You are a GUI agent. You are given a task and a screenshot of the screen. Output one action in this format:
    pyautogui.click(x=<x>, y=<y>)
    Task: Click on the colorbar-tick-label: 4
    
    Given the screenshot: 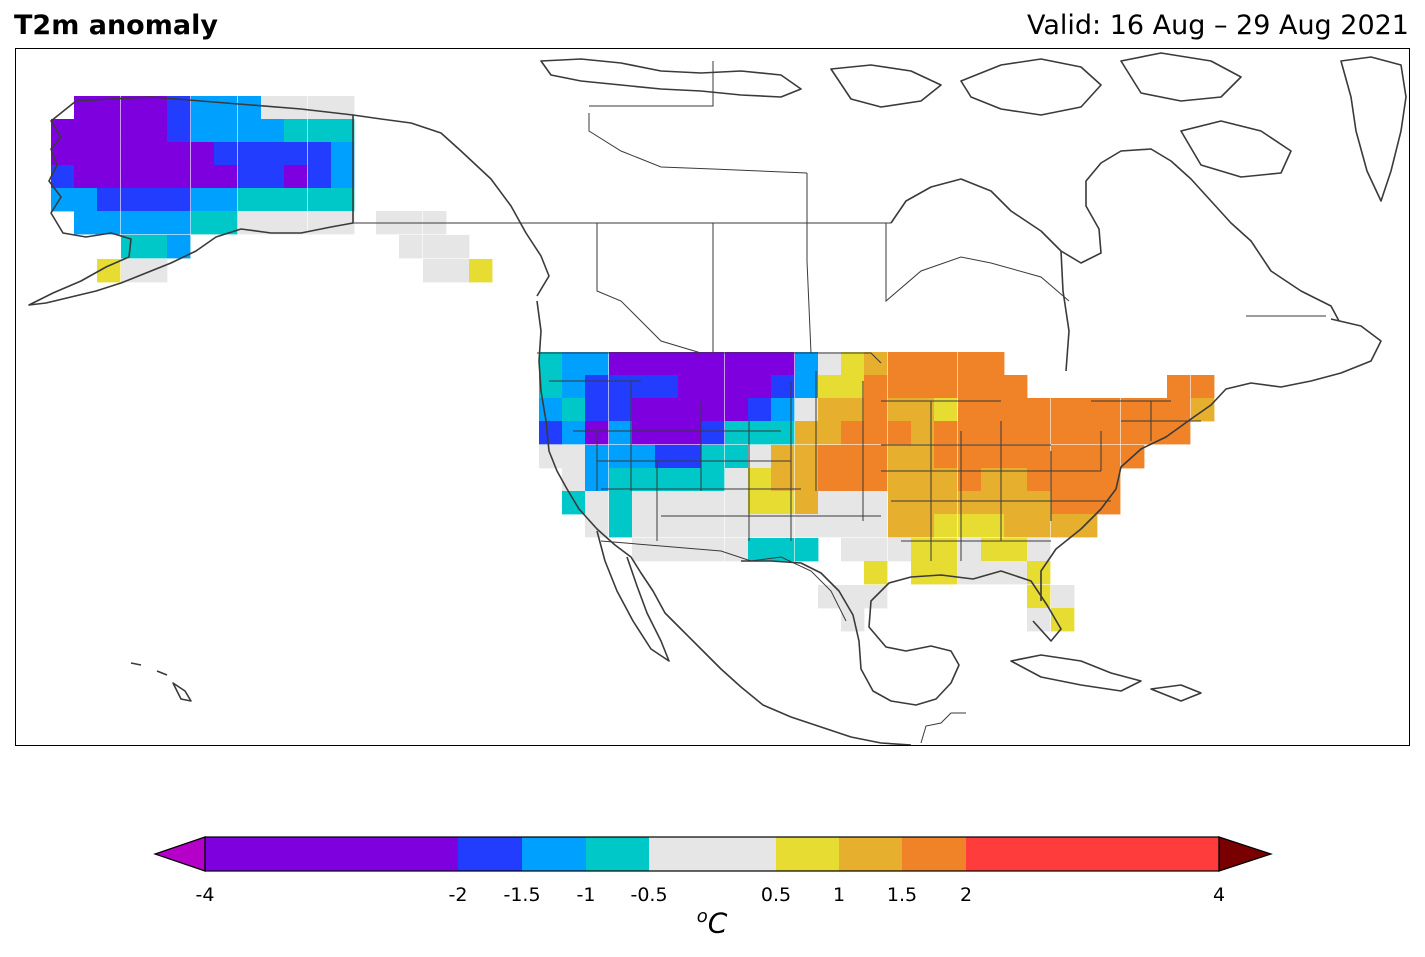 What is the action you would take?
    pyautogui.click(x=1219, y=895)
    